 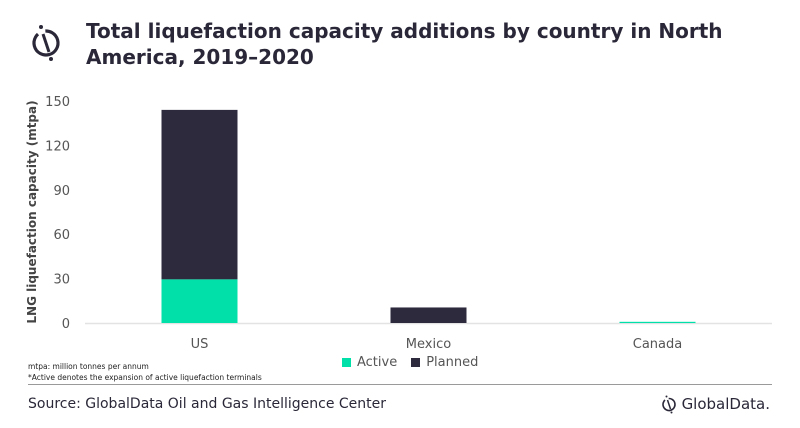 I want to click on y-tick-label: 90, so click(x=61, y=191).